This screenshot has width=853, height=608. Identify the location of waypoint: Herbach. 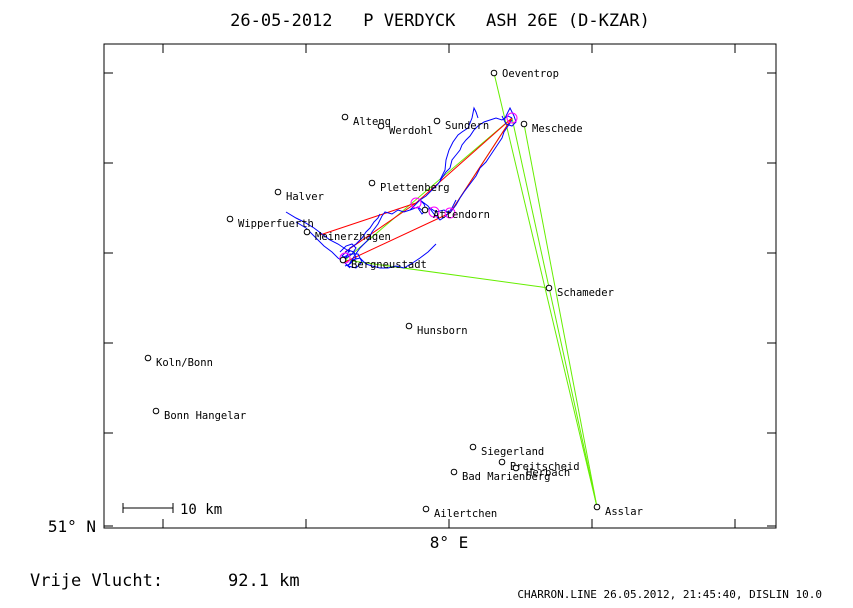
(541, 471).